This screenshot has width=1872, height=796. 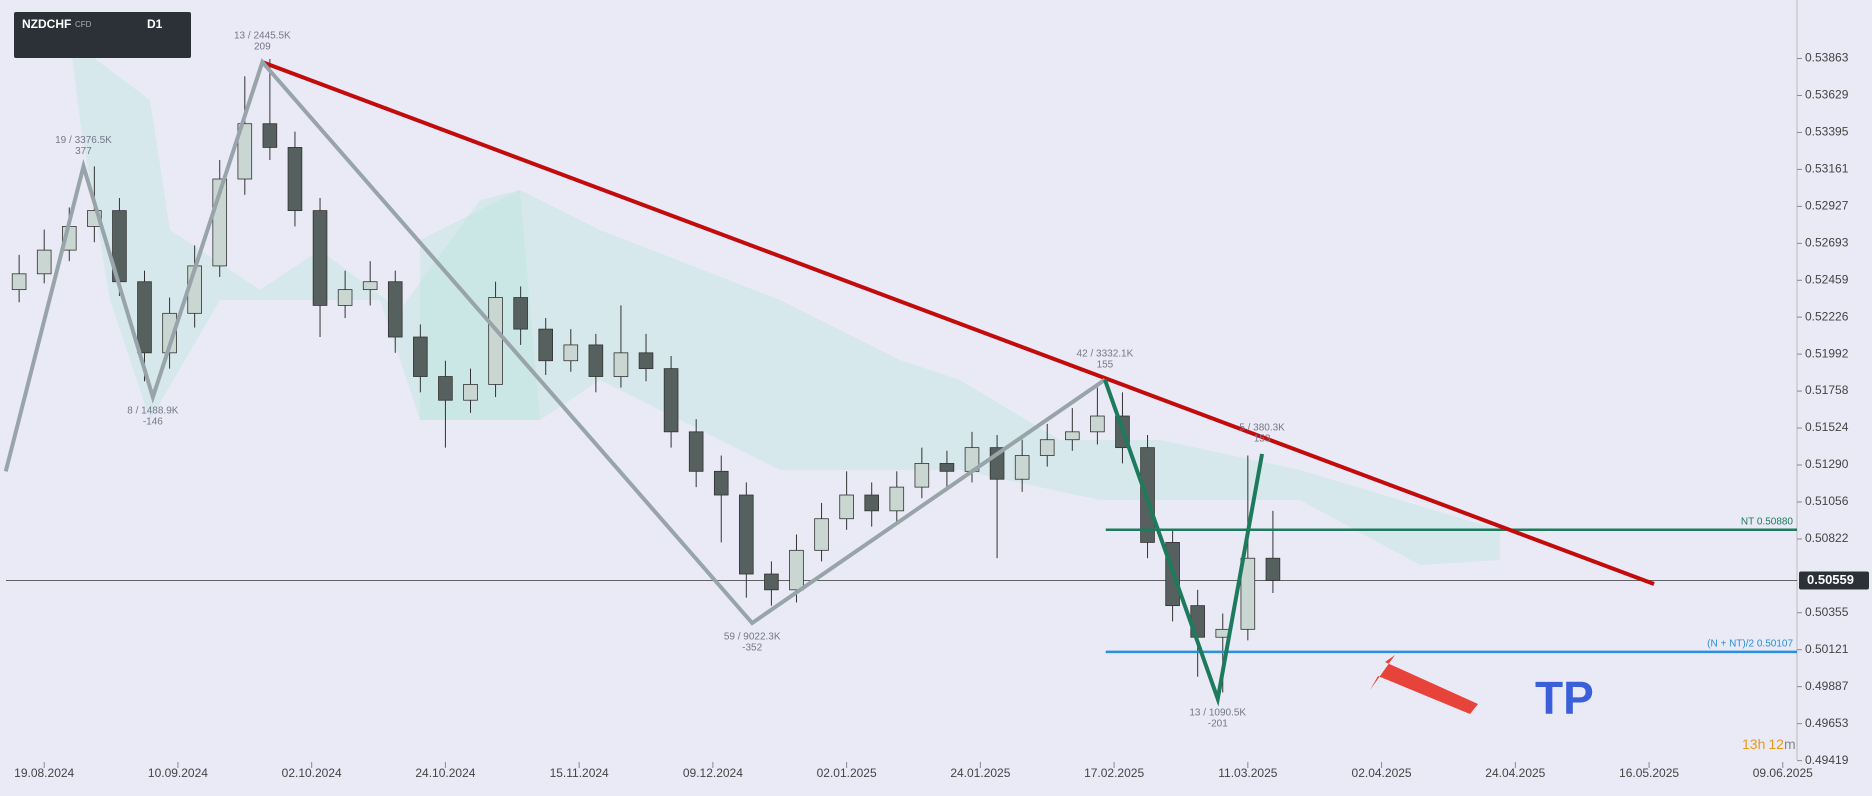 What do you see at coordinates (579, 773) in the screenshot?
I see `x-tick-label: 15.11.2024` at bounding box center [579, 773].